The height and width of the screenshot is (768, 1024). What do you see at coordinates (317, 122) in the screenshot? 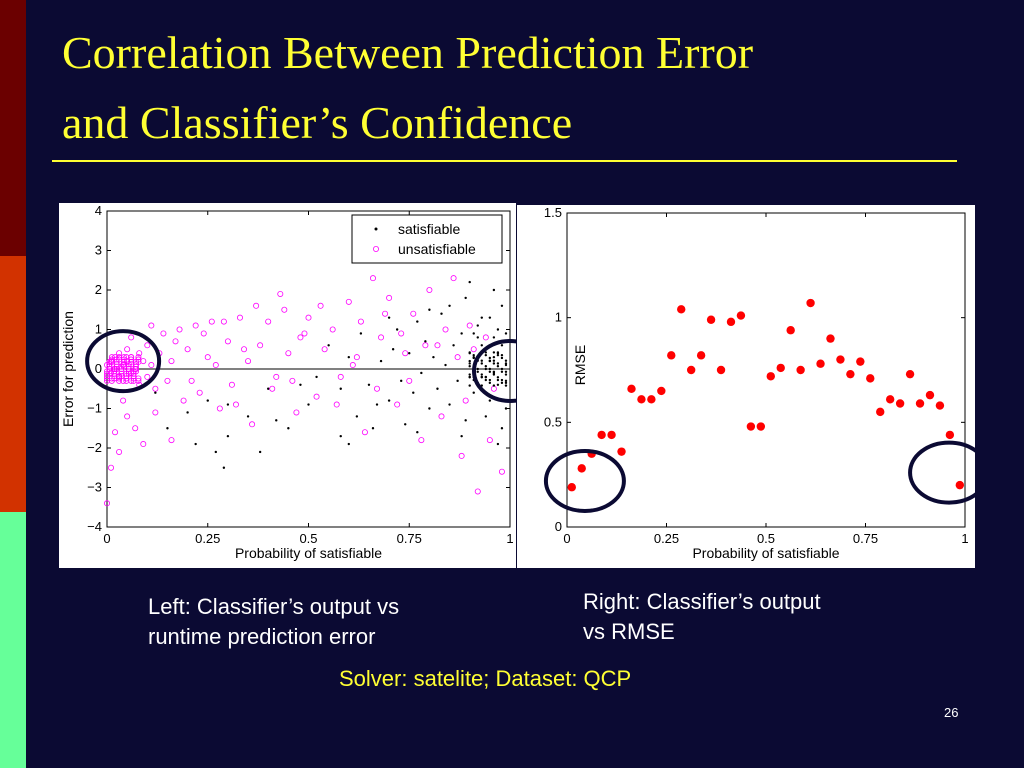
I see `slide-title-line-2: and Classifier’s Confidence` at bounding box center [317, 122].